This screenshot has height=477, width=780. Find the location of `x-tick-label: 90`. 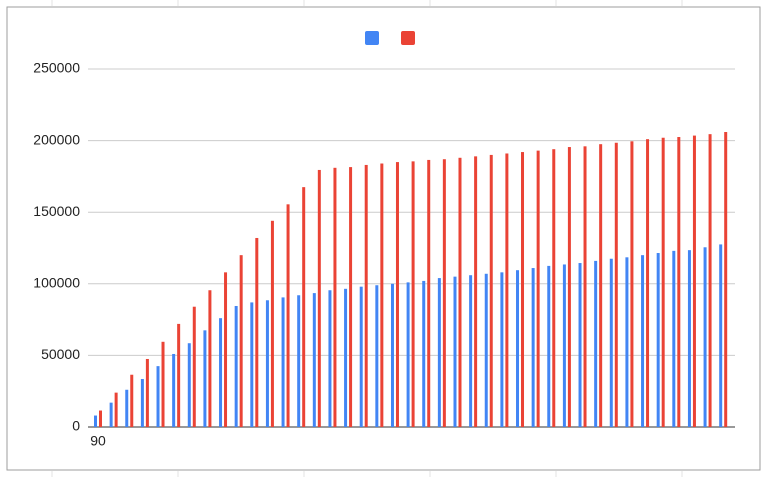

x-tick-label: 90 is located at coordinates (98, 441).